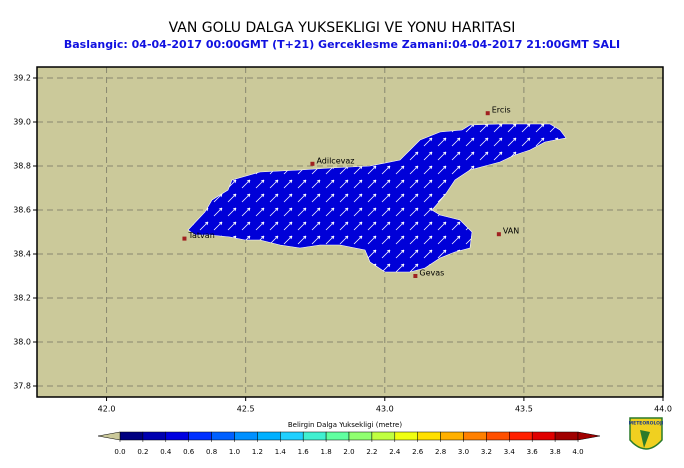 This screenshot has width=684, height=468. I want to click on colorbar-tick-label: 2.8, so click(440, 452).